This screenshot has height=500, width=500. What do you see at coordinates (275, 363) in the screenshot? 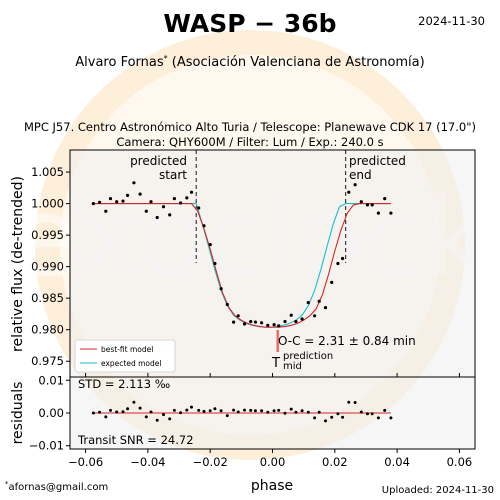
I see `prediction-marker: T` at bounding box center [275, 363].